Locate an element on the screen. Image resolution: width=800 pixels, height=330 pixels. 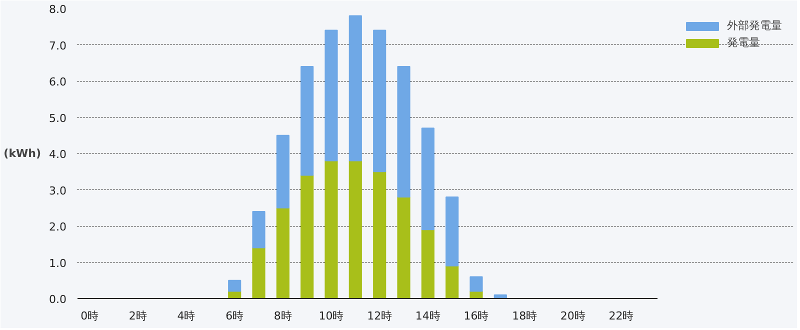
x-tick-label: 4時 is located at coordinates (186, 316).